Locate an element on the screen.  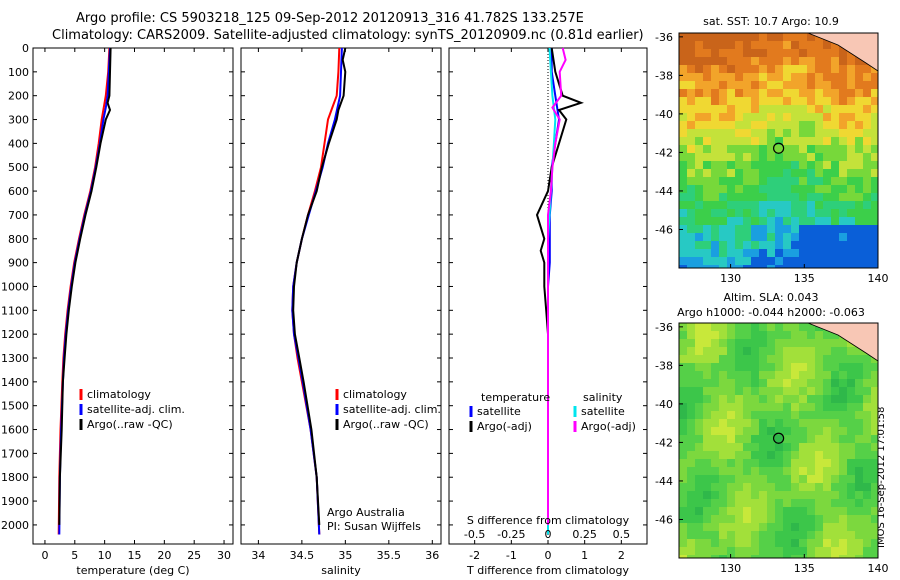
legend-label: Argo(-adj) is located at coordinates (608, 426).